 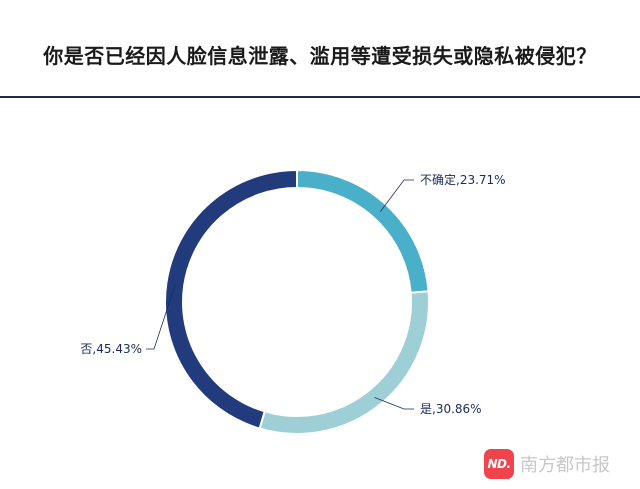 What do you see at coordinates (363, 231) in the screenshot?
I see `slice-uncertain` at bounding box center [363, 231].